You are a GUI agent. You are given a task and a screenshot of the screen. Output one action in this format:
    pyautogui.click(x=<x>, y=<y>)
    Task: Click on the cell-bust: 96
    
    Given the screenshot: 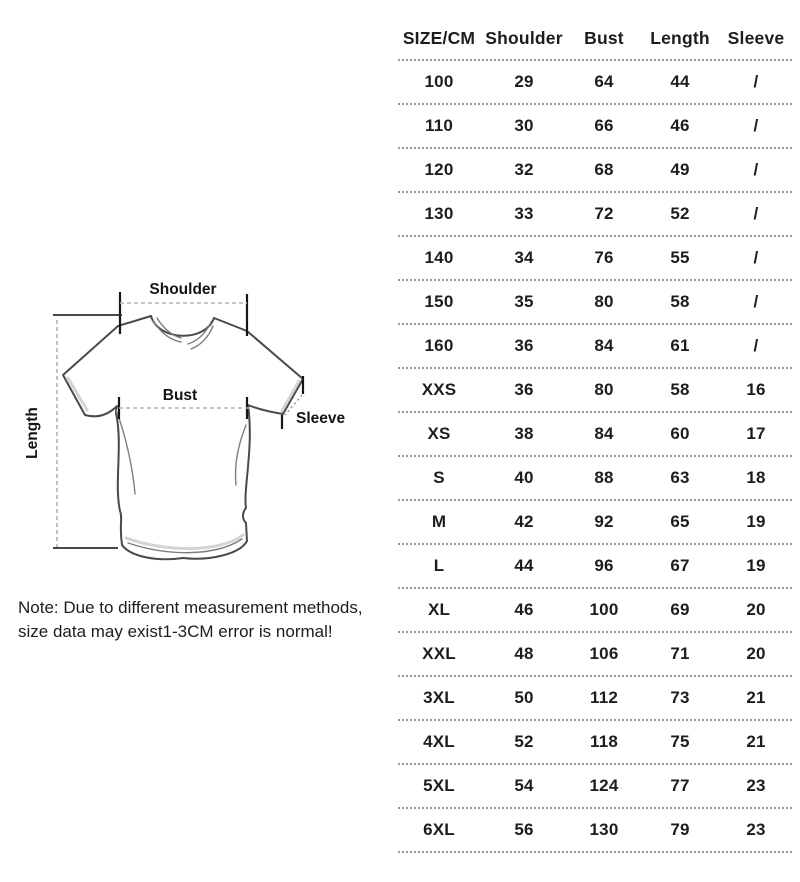 What is the action you would take?
    pyautogui.click(x=604, y=565)
    